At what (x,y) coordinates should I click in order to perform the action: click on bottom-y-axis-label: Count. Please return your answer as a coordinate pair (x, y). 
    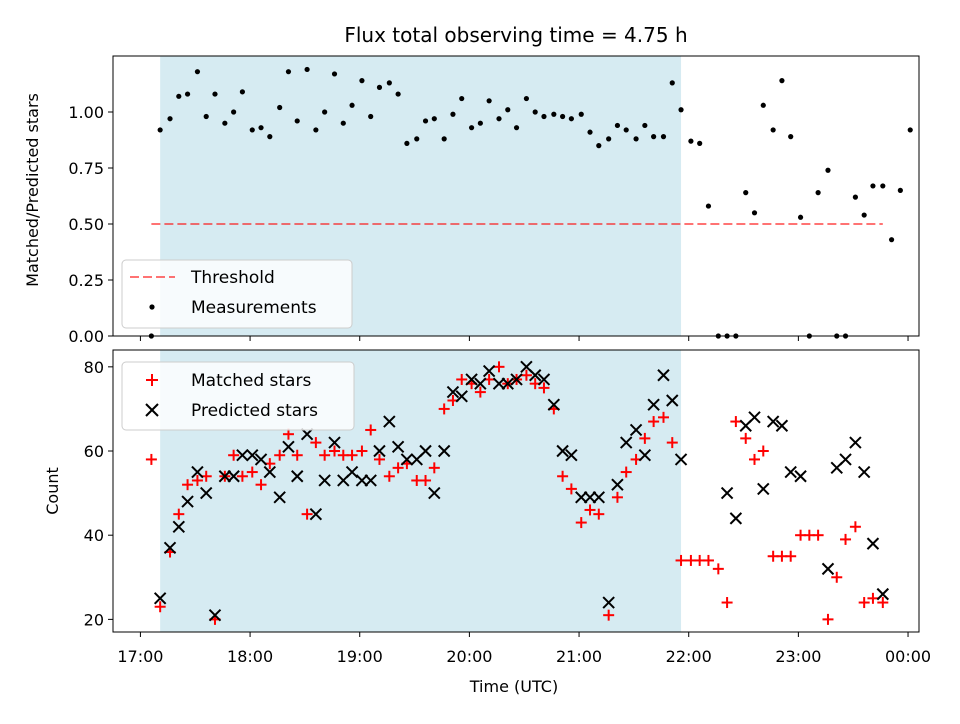
    Looking at the image, I should click on (52, 491).